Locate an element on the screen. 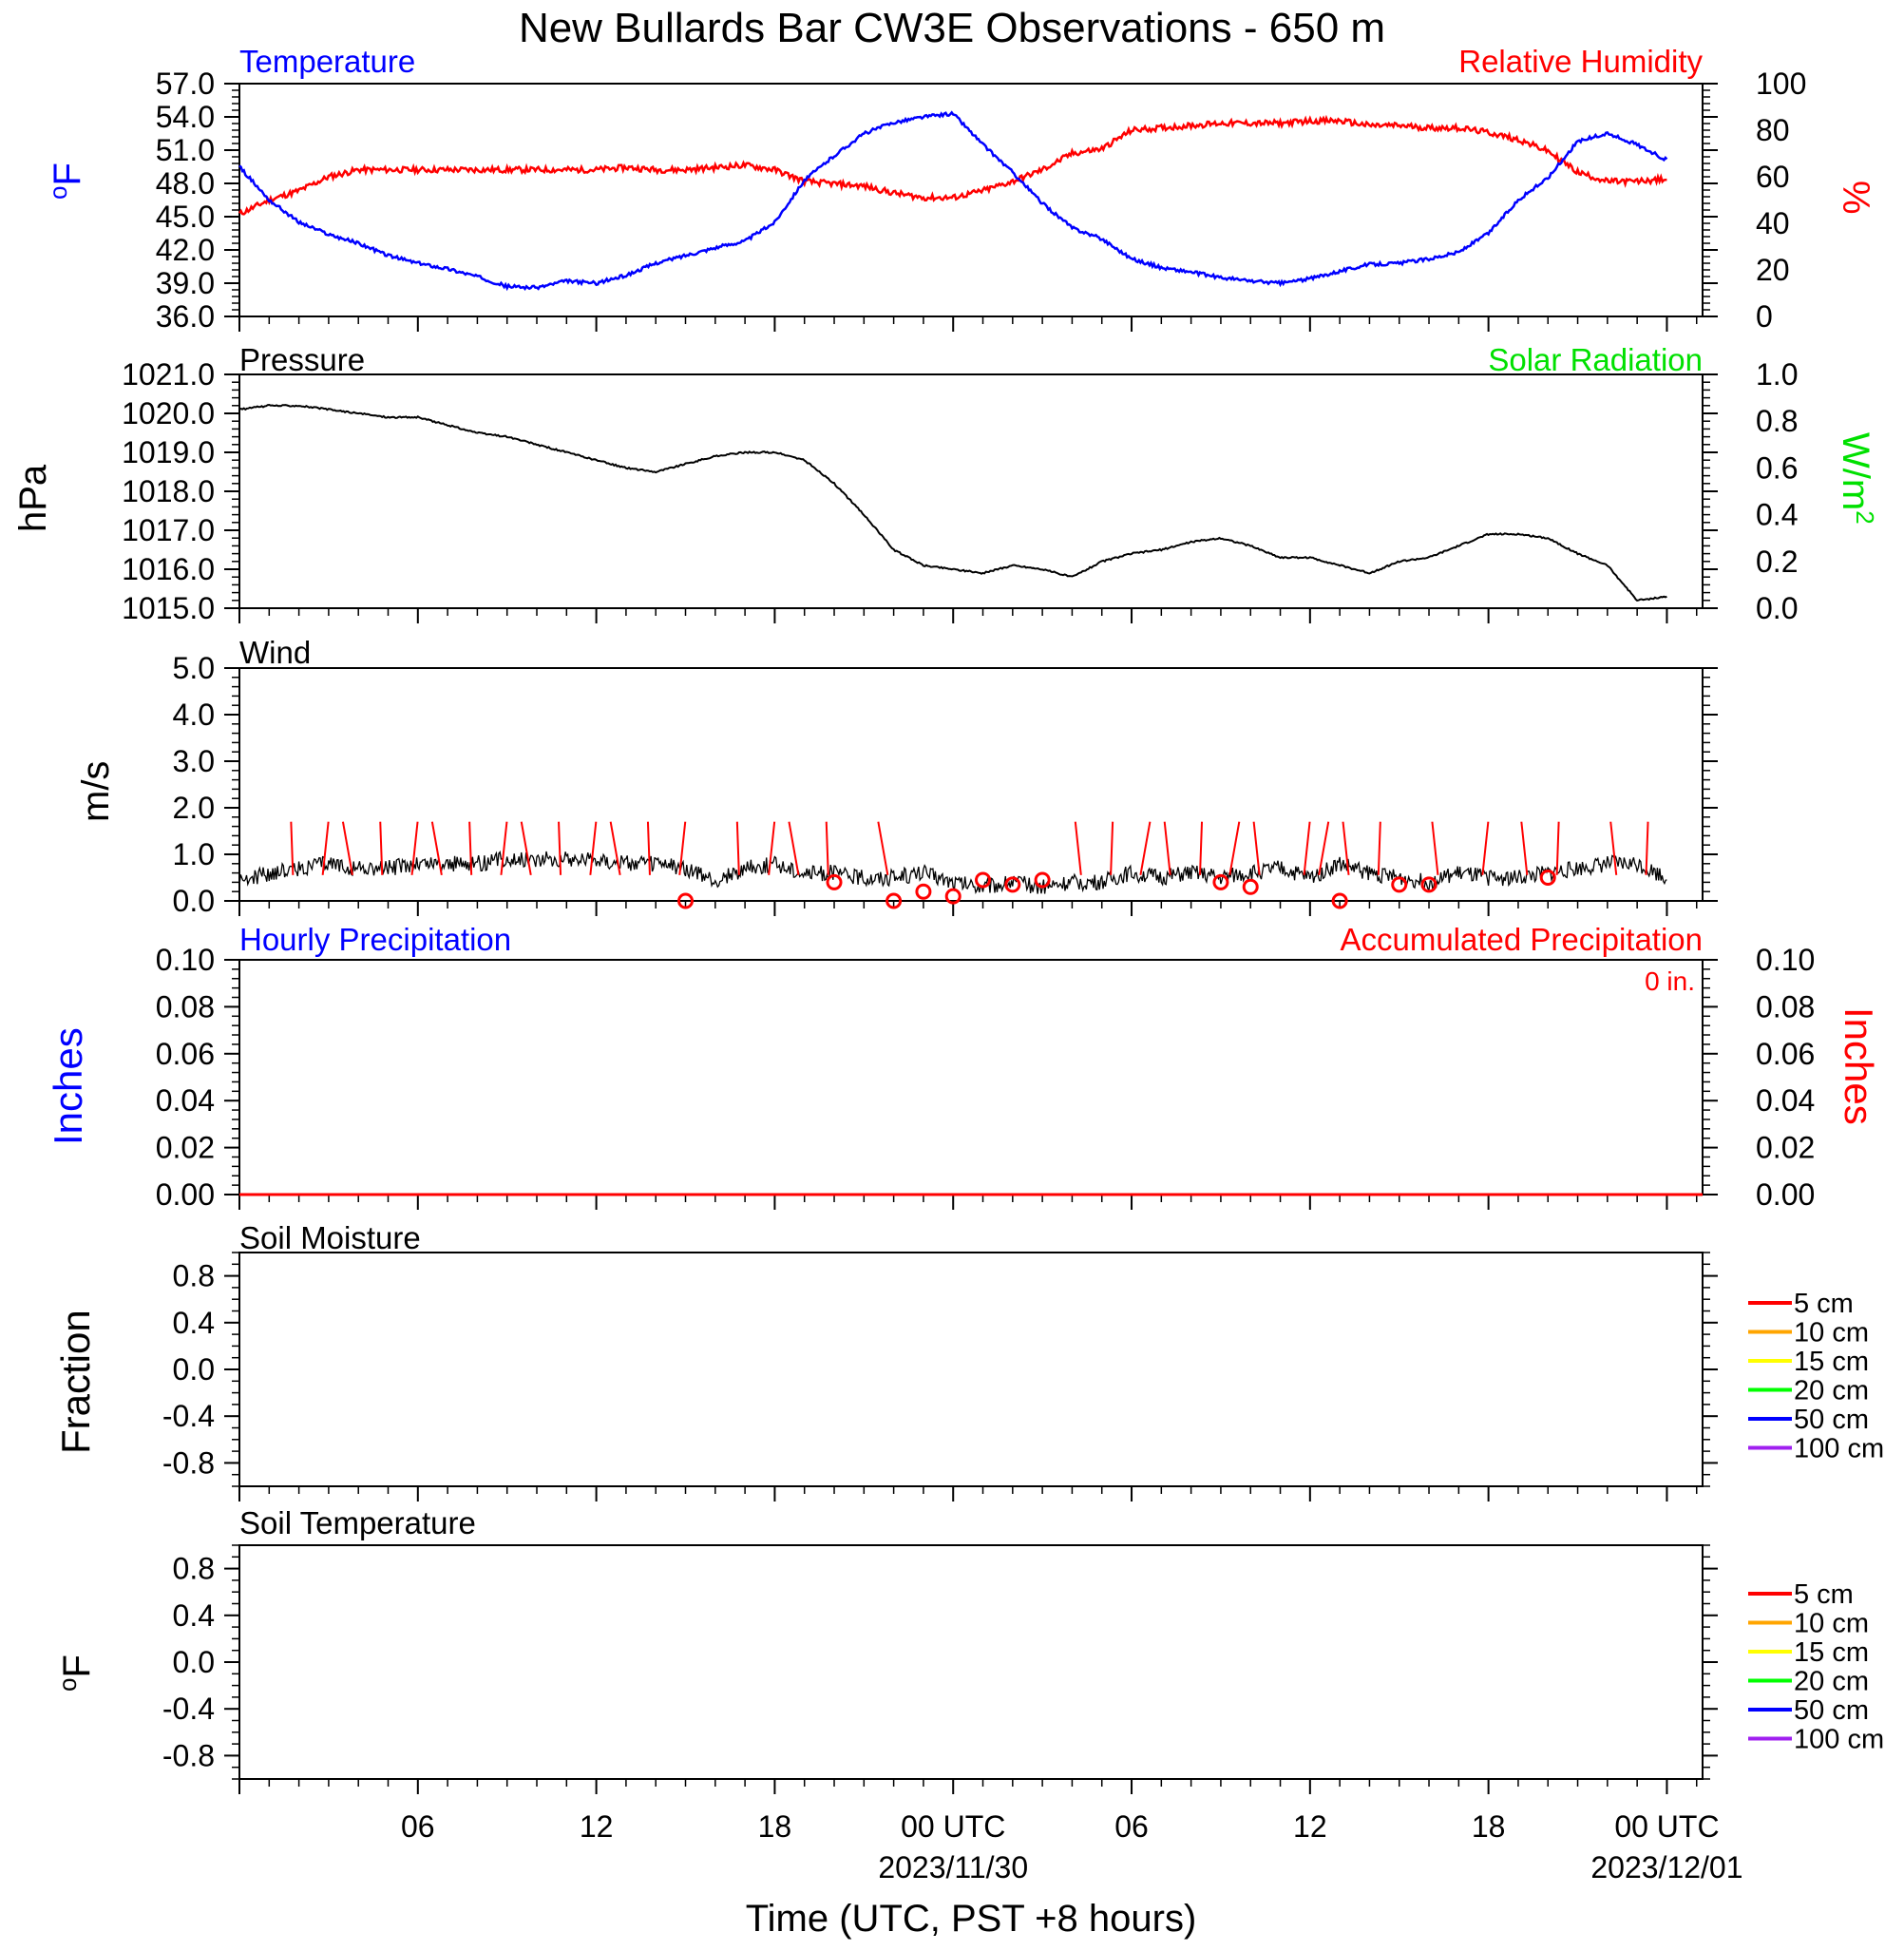 Image resolution: width=1904 pixels, height=1951 pixels. pressure-tick-label: 1015.0 is located at coordinates (168, 608).